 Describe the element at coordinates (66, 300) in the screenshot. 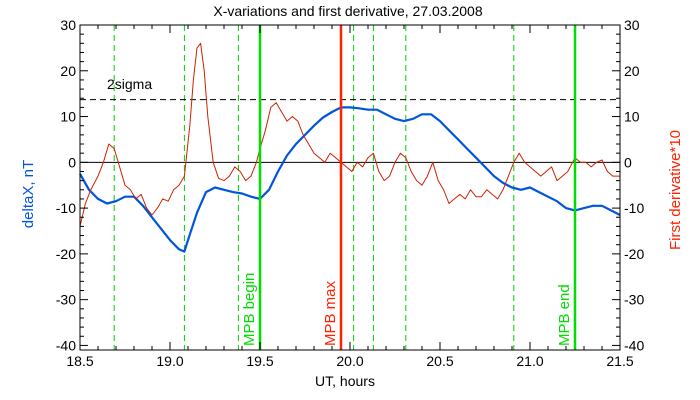

I see `y-tick-label-left: -30` at that location.